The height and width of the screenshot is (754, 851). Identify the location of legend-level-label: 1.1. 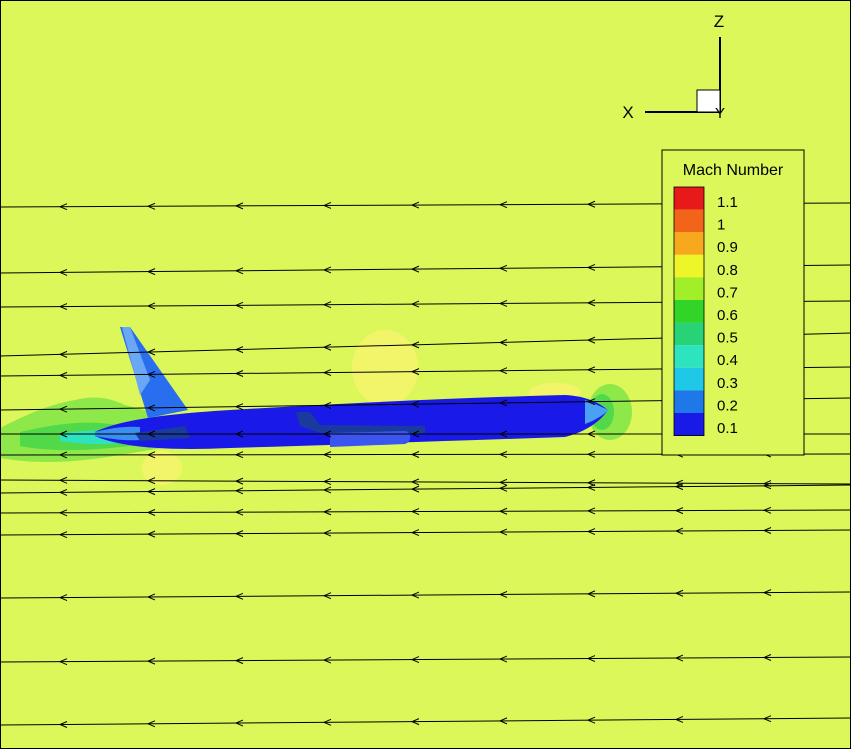
(727, 202).